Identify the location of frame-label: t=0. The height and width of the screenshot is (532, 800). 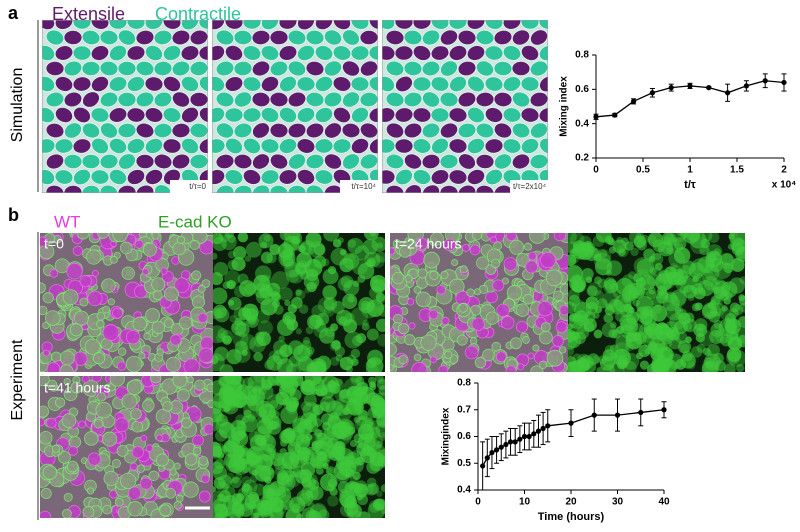
(54, 244).